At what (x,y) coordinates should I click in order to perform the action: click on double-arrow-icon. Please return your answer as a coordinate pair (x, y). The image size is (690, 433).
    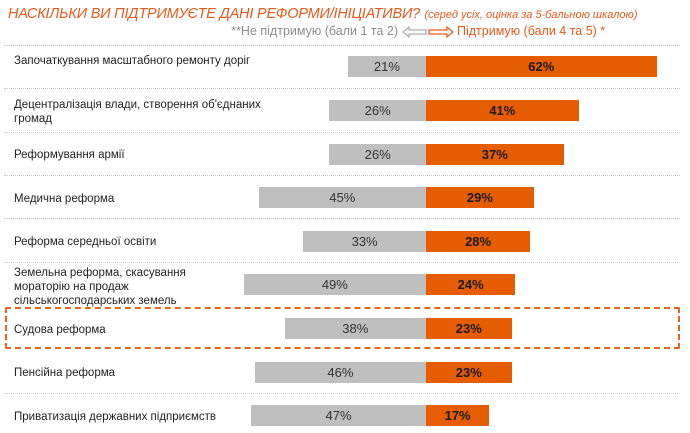
    Looking at the image, I should click on (428, 32).